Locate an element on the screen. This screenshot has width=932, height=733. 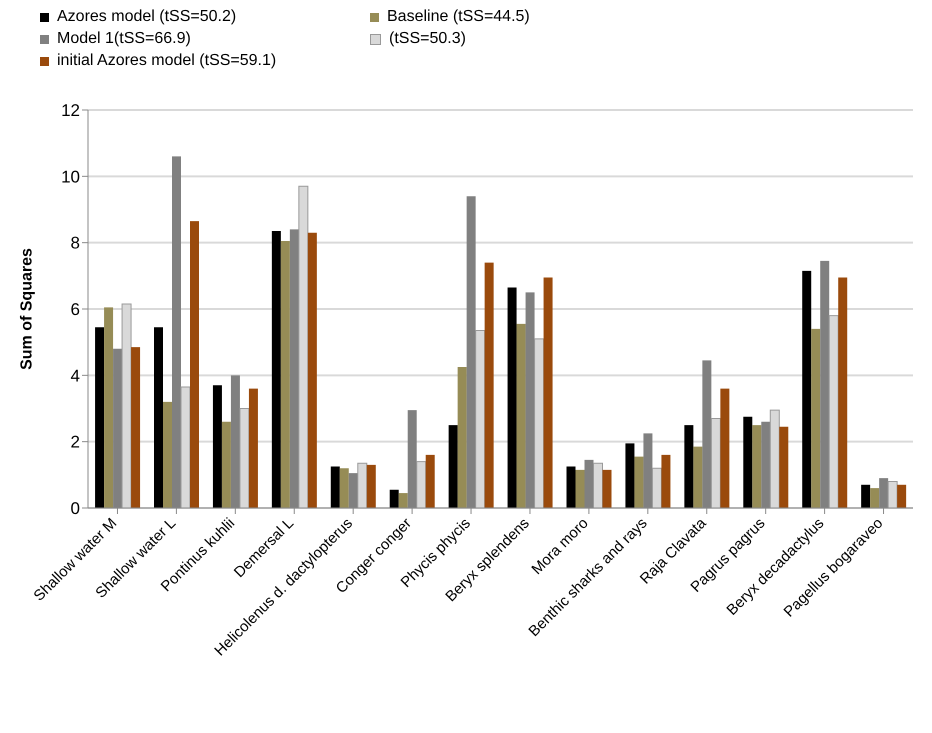
y-tick-label: 12 is located at coordinates (70, 110).